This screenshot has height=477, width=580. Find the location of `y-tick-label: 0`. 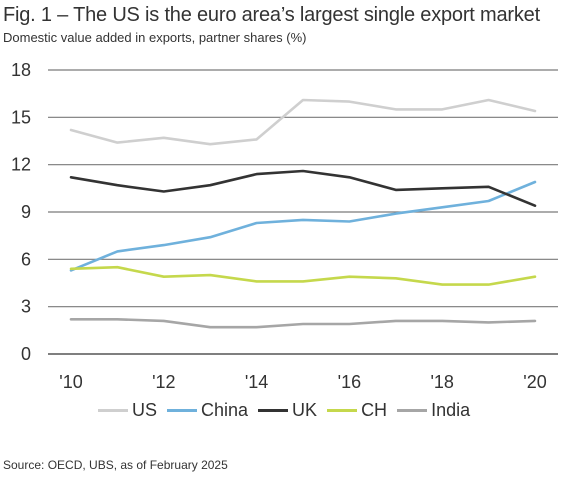

y-tick-label: 0 is located at coordinates (26, 354).